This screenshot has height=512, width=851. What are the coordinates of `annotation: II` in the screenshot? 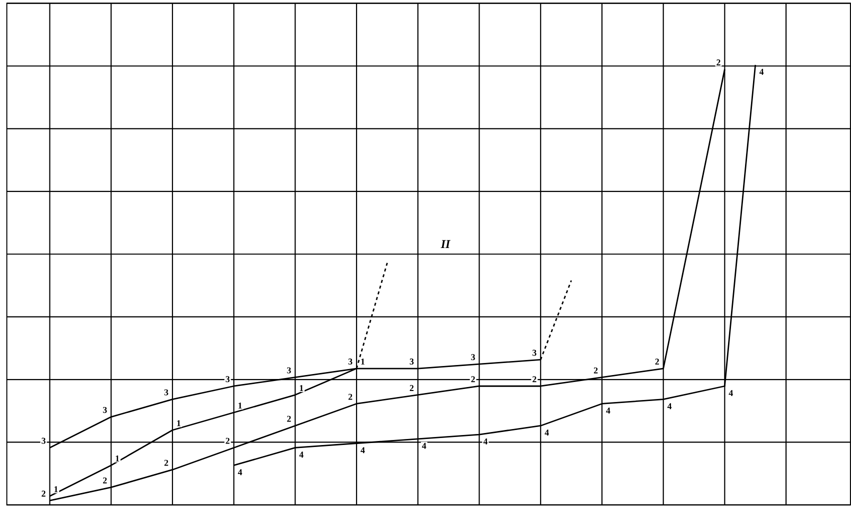 It's located at (445, 244).